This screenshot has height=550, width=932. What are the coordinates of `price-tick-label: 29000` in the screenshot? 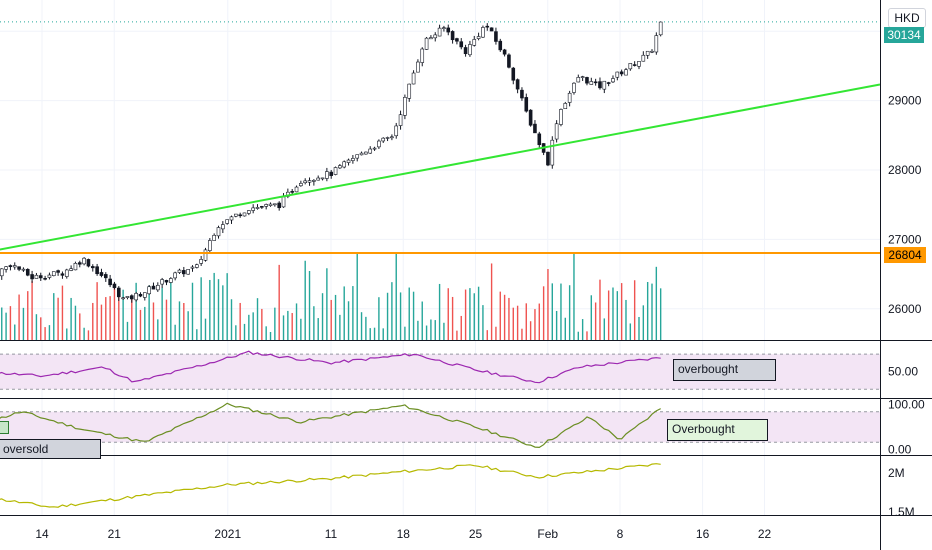 It's located at (905, 101).